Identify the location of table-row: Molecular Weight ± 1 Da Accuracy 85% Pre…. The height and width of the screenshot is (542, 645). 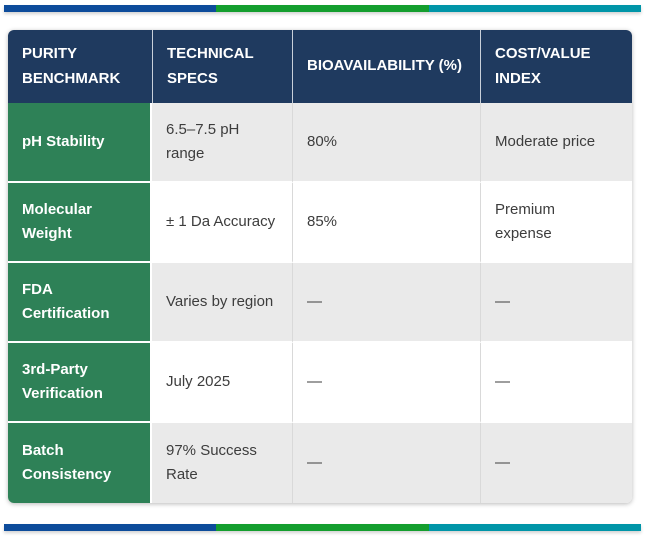
(320, 223).